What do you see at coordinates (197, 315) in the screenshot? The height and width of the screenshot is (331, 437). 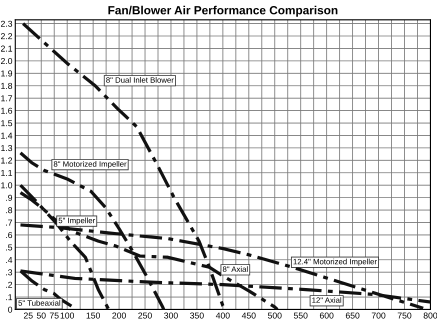 I see `x-tick-label: 350` at bounding box center [197, 315].